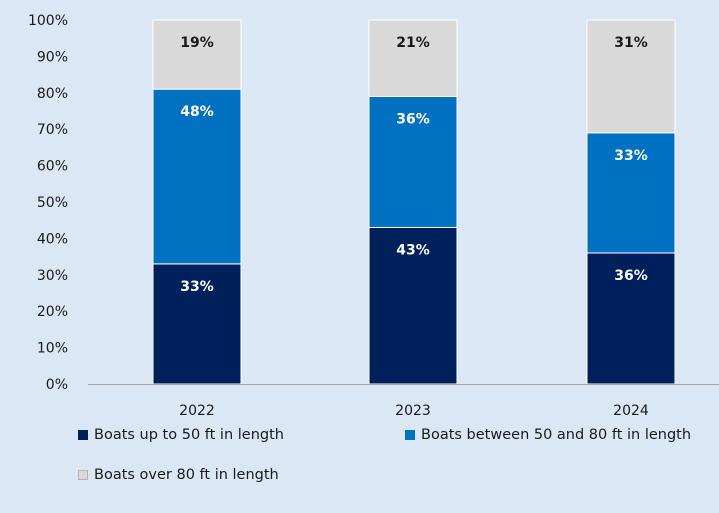  What do you see at coordinates (48, 21) in the screenshot?
I see `y-tick-label: 100%` at bounding box center [48, 21].